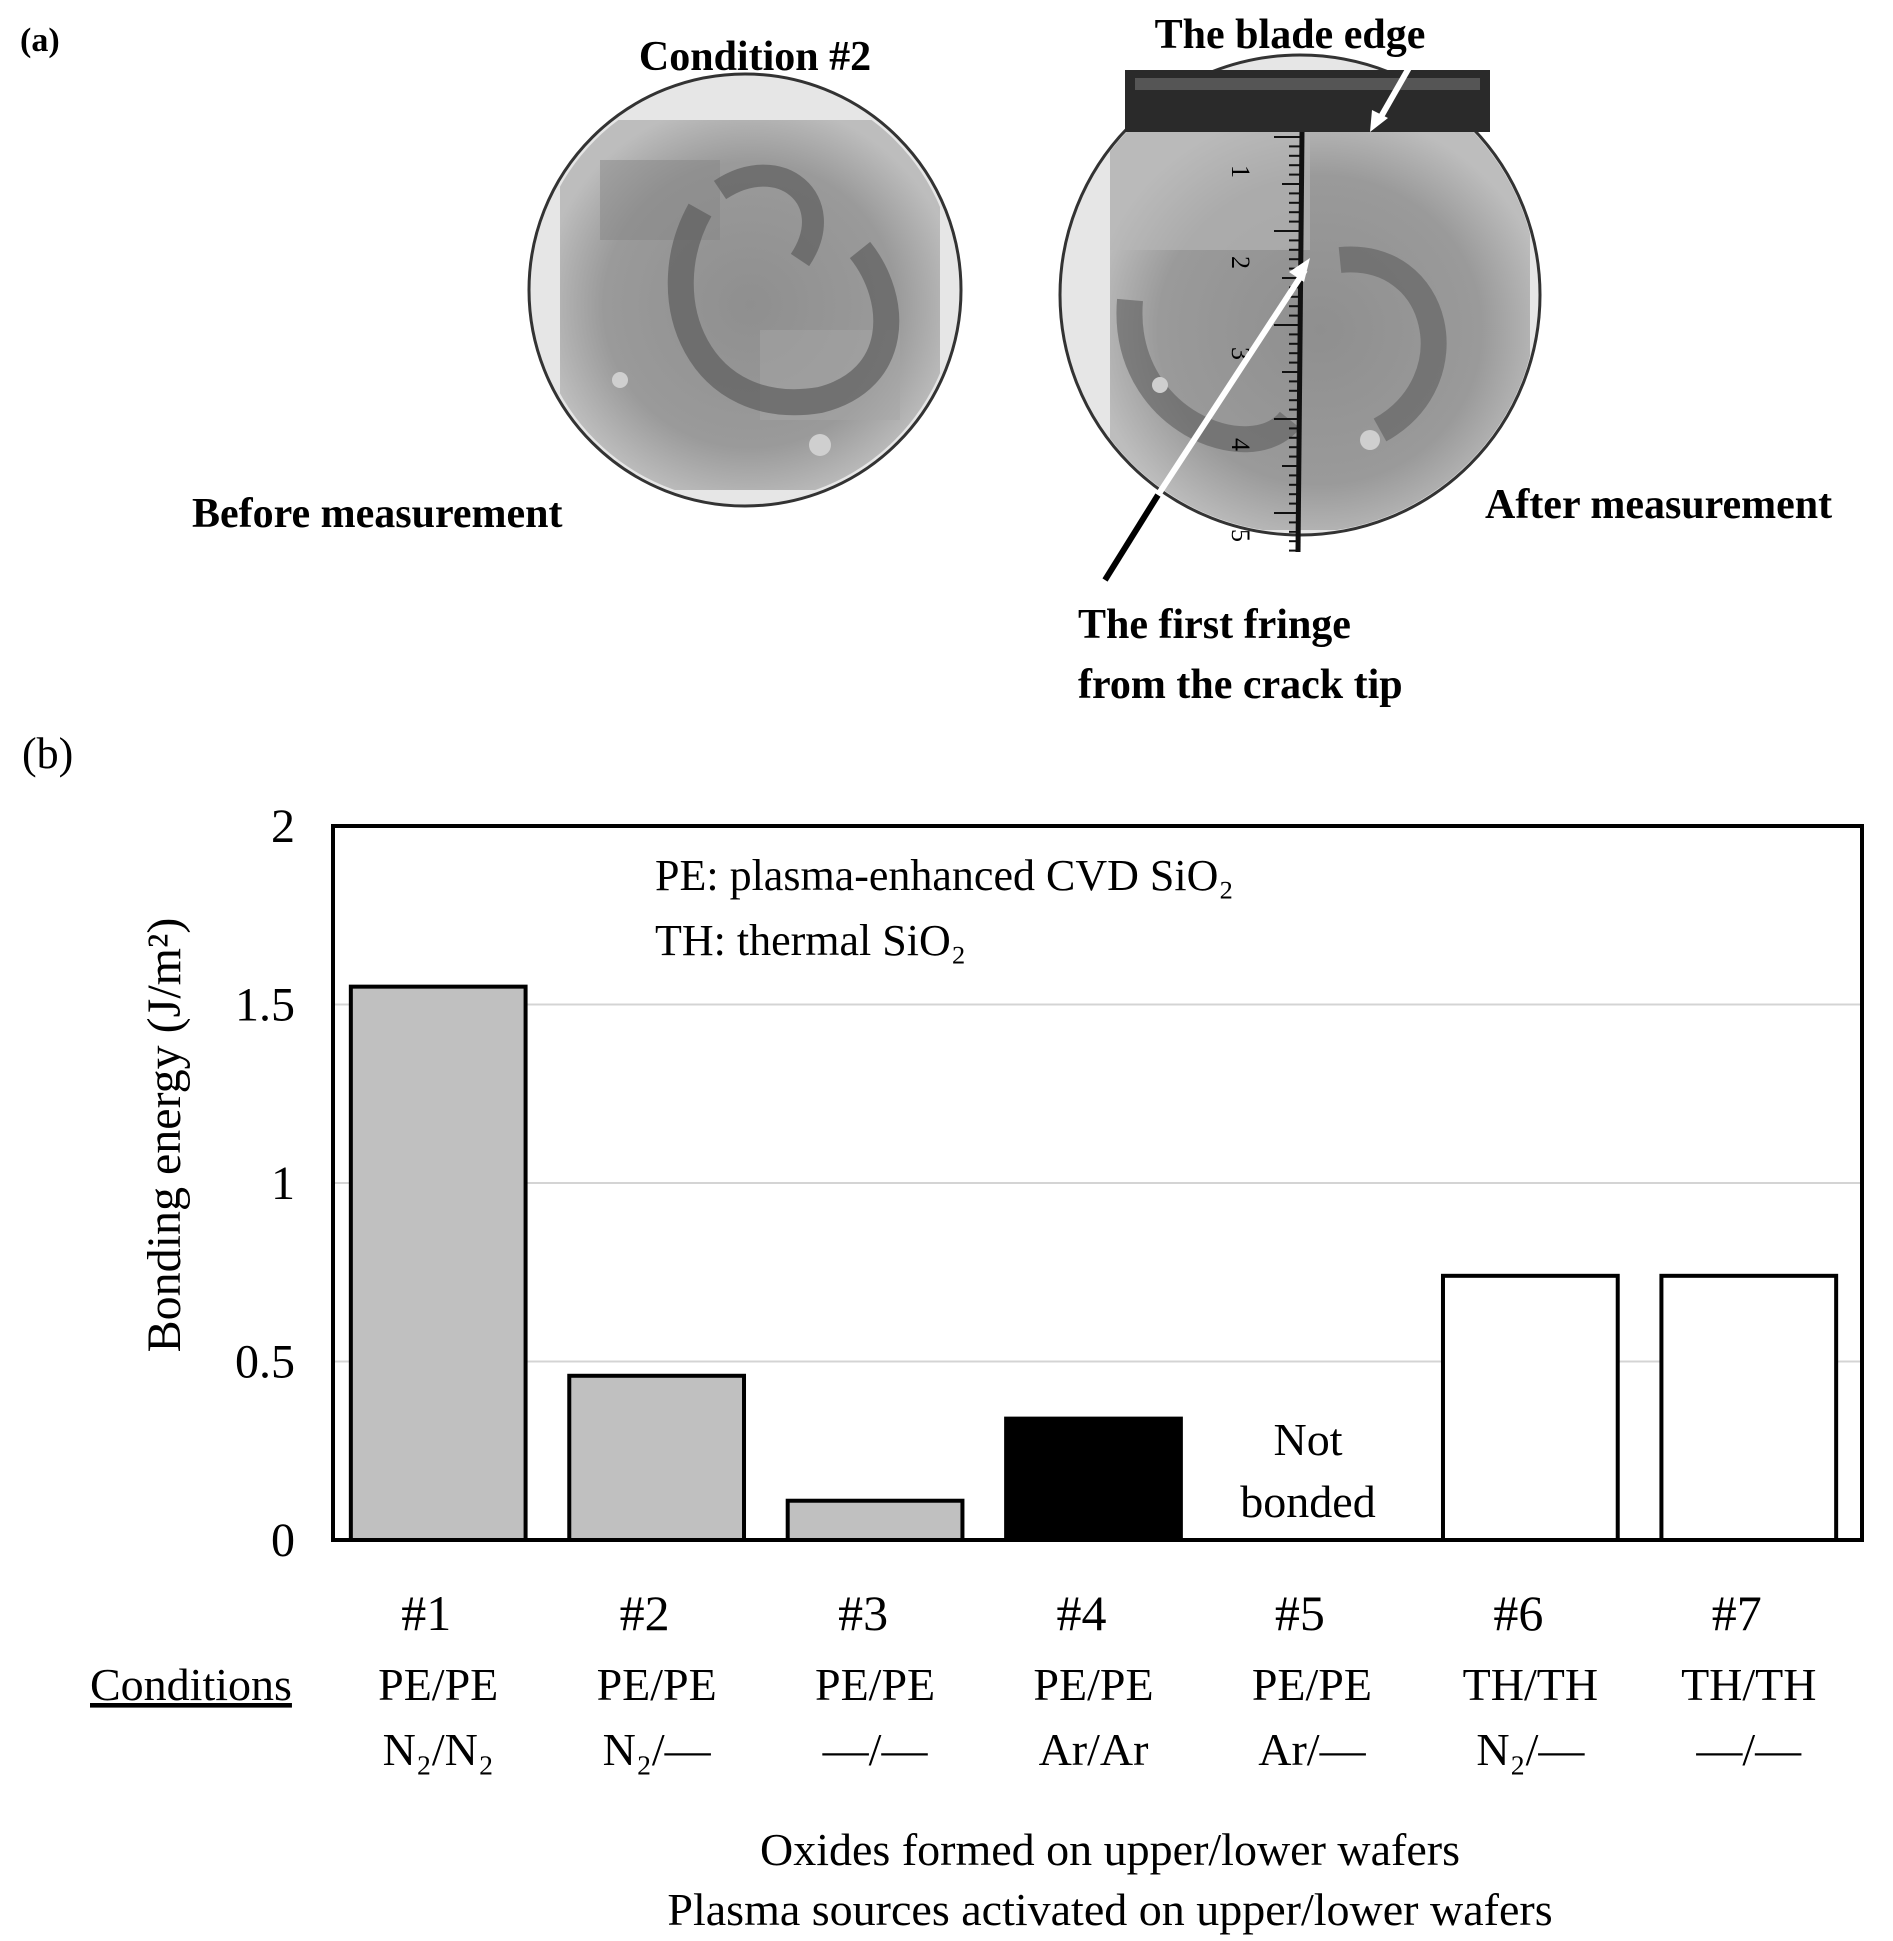  Describe the element at coordinates (1518, 1613) in the screenshot. I see `x-category-label: #6` at that location.